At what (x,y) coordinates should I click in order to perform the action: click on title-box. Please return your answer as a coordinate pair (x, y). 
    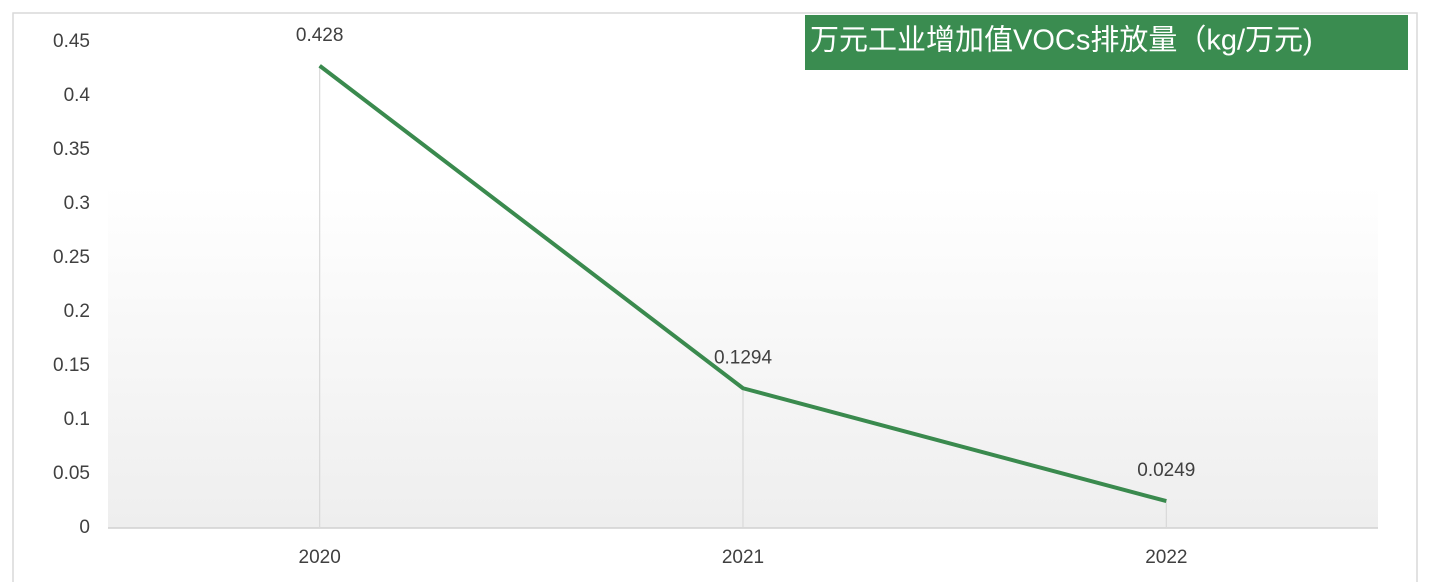
    Looking at the image, I should click on (1106, 42).